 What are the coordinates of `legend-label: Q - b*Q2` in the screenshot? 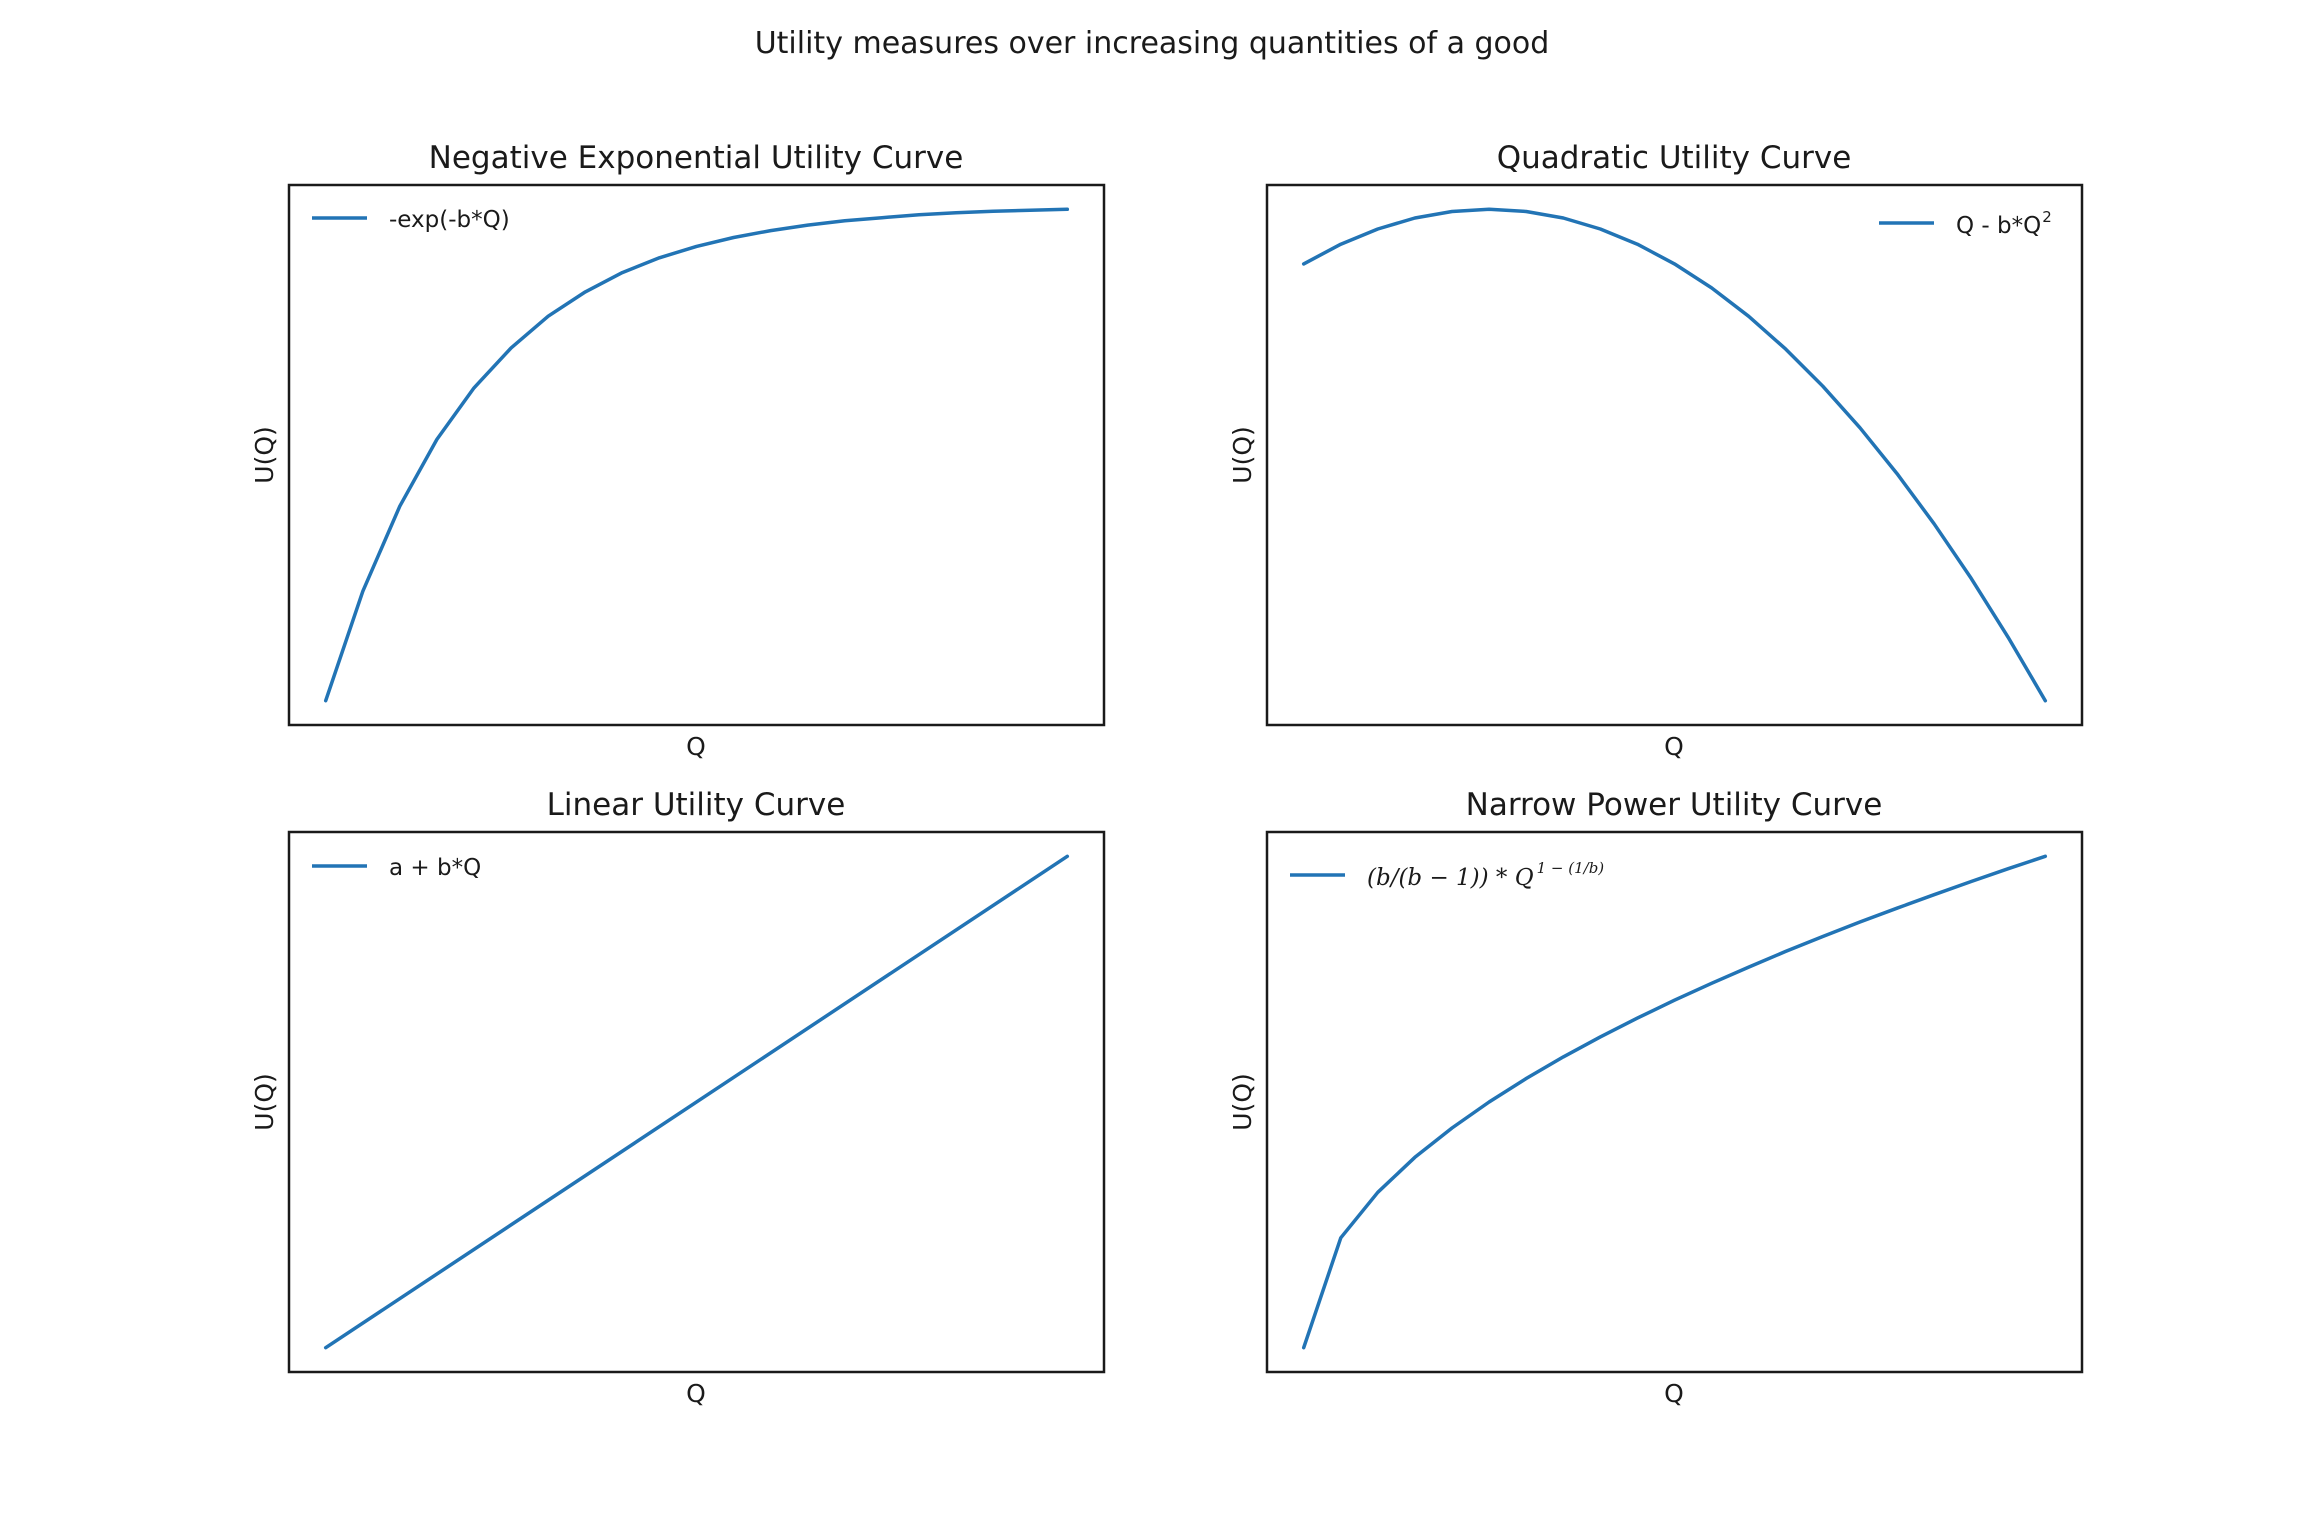 It's located at (2004, 223).